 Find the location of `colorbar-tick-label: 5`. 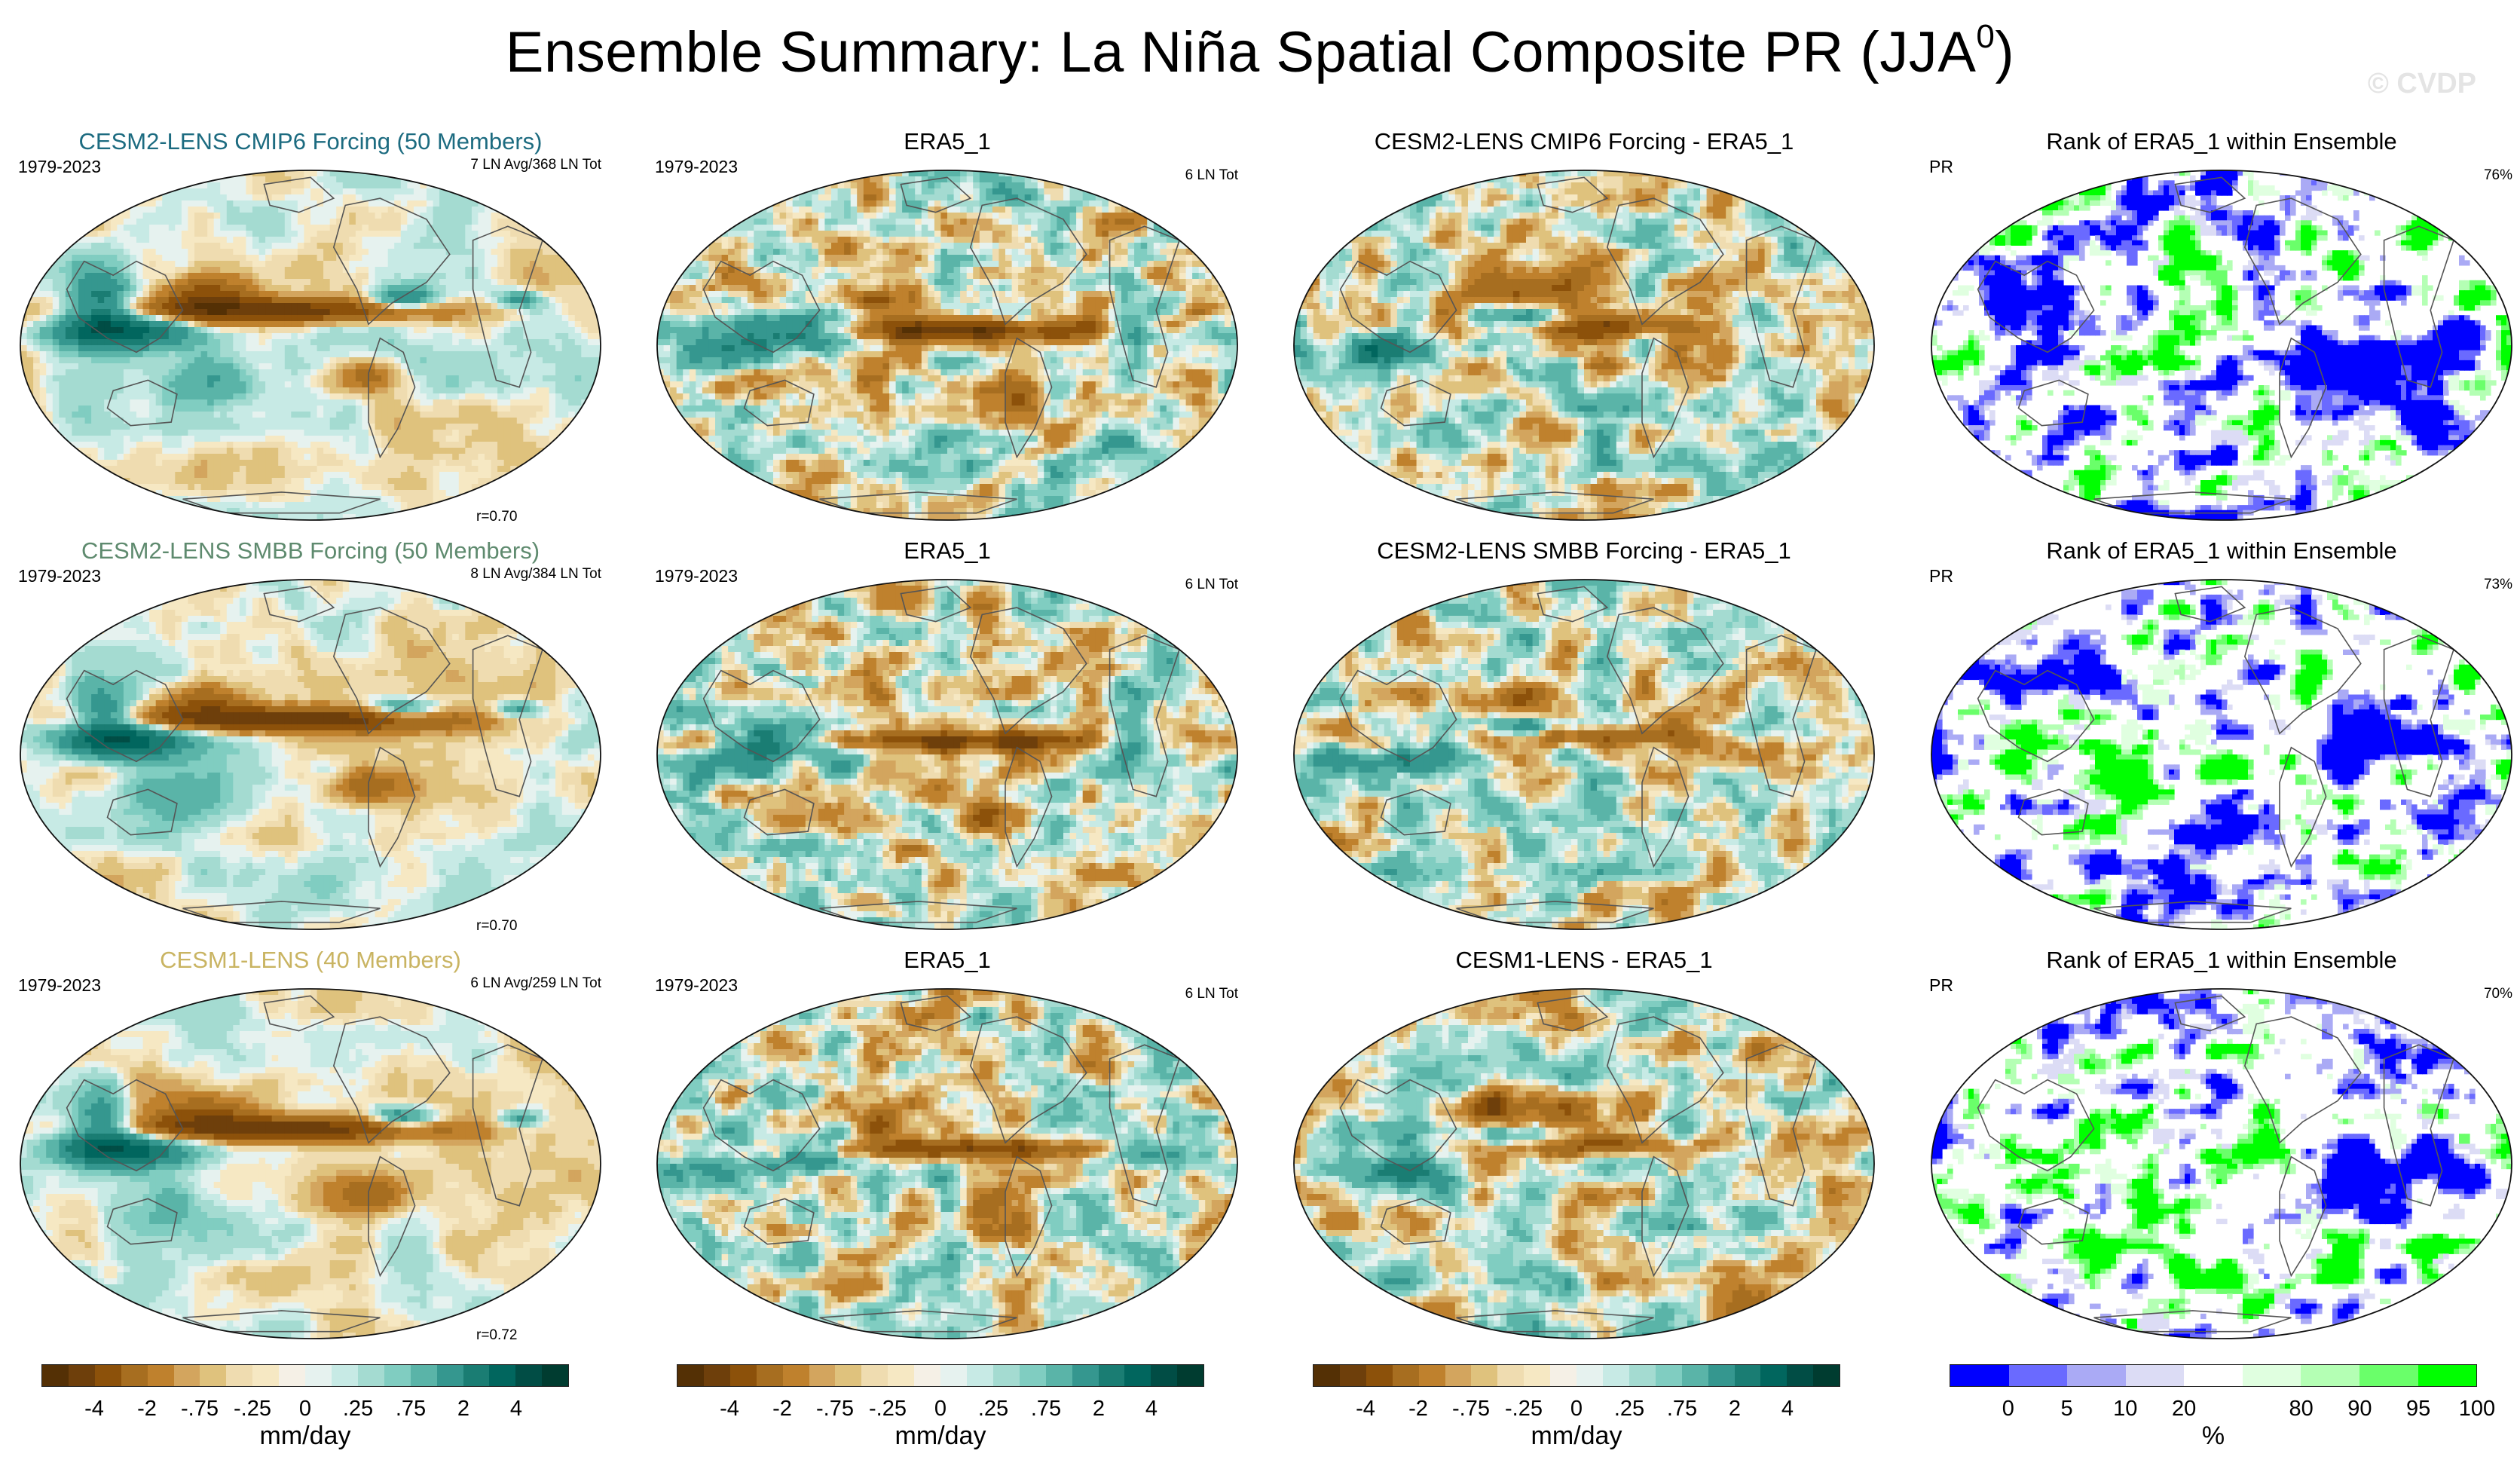

colorbar-tick-label: 5 is located at coordinates (2067, 1409).